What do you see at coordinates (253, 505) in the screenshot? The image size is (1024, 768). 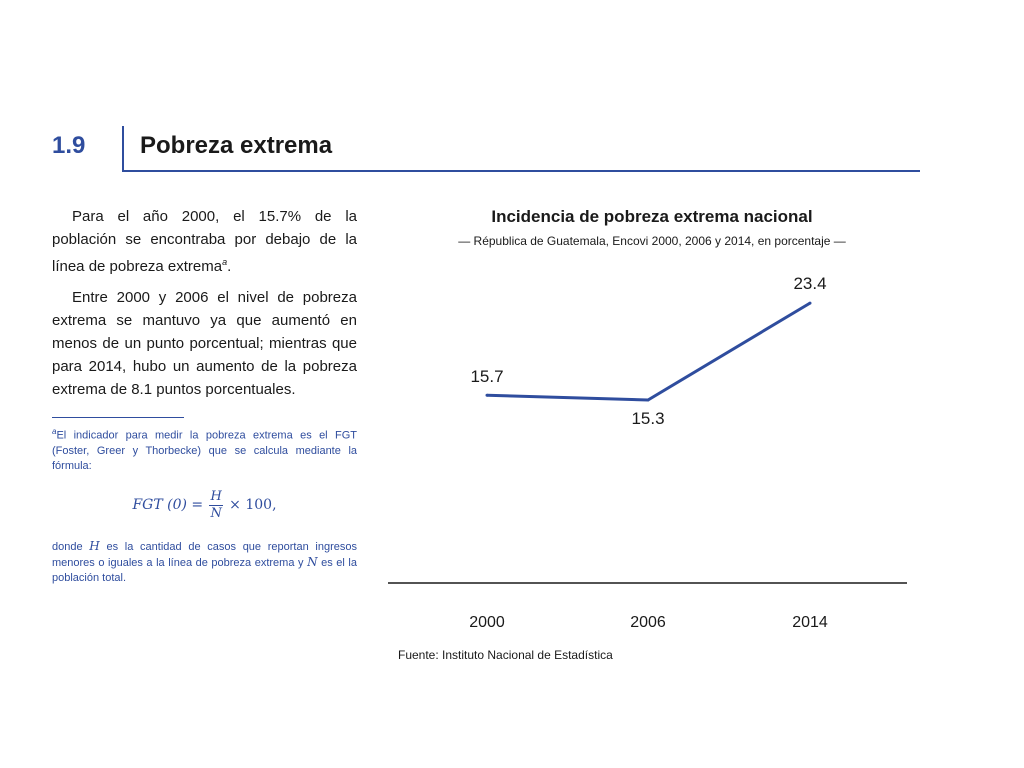 I see `formula-rhs: × 100,` at bounding box center [253, 505].